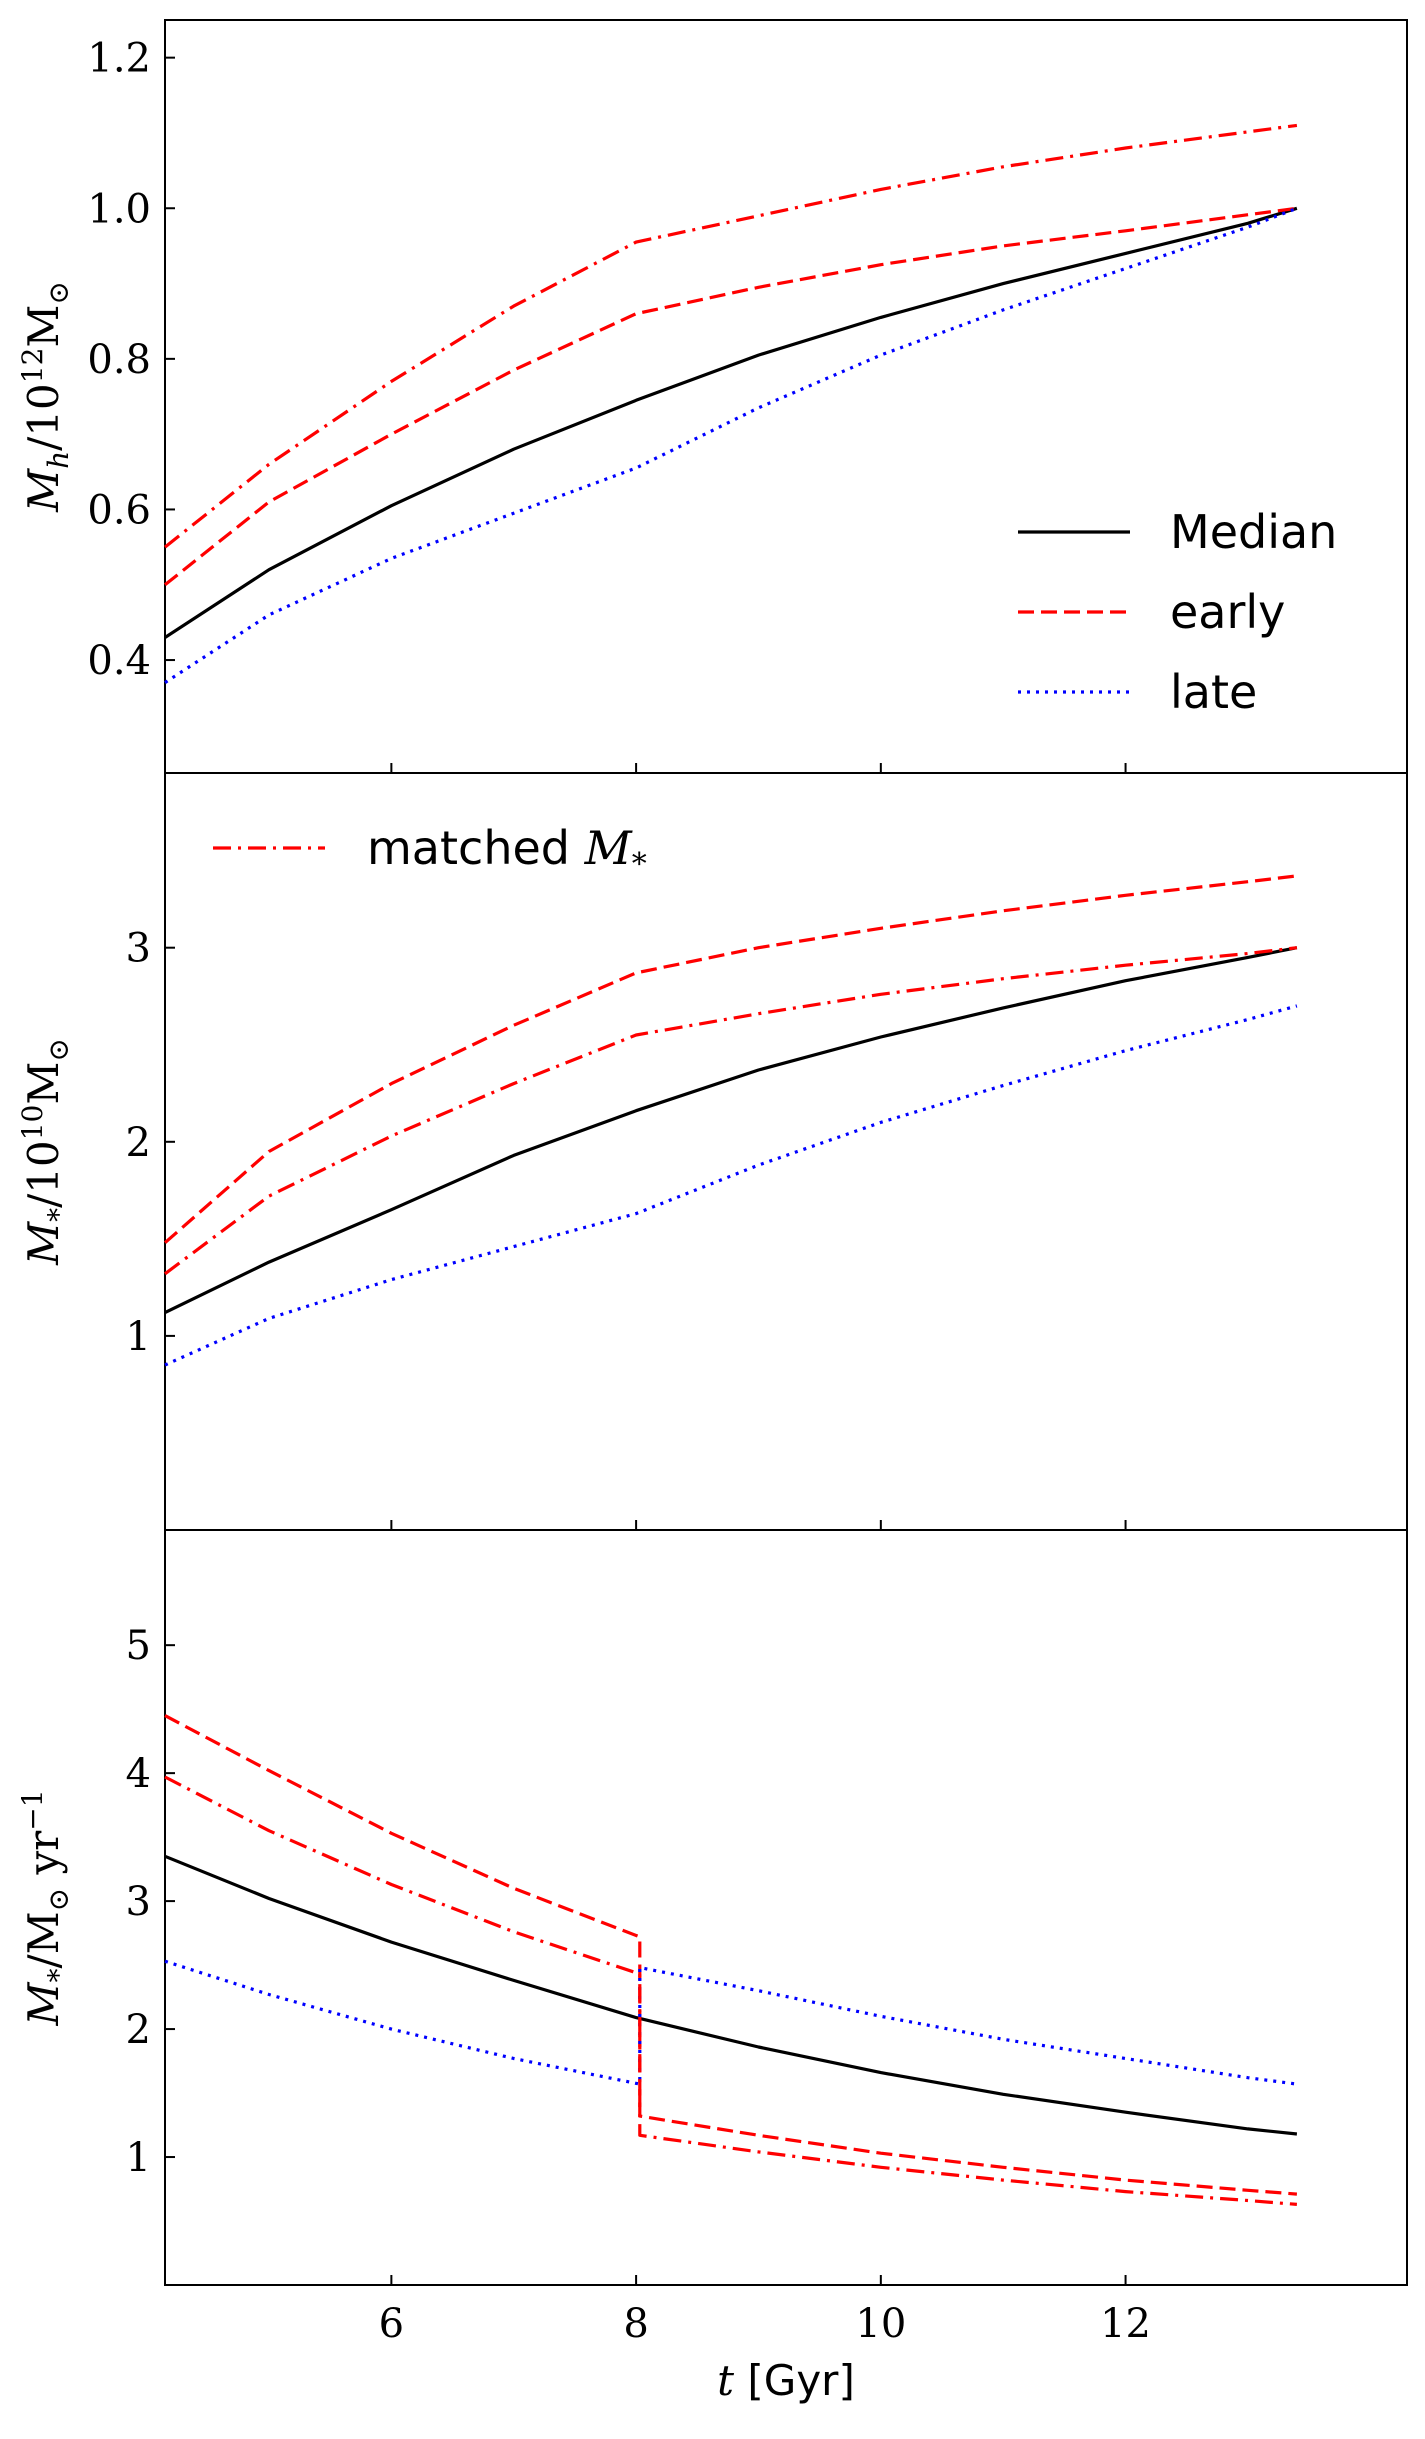  What do you see at coordinates (391, 2324) in the screenshot?
I see `x-tick-label: 6` at bounding box center [391, 2324].